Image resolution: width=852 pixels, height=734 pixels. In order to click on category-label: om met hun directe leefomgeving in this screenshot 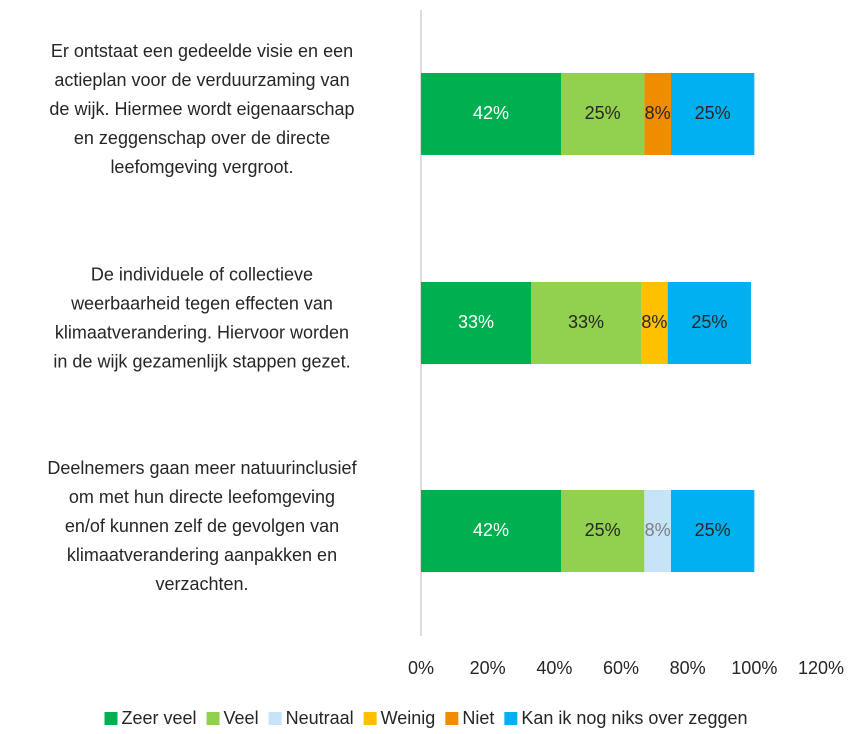, I will do `click(202, 497)`.